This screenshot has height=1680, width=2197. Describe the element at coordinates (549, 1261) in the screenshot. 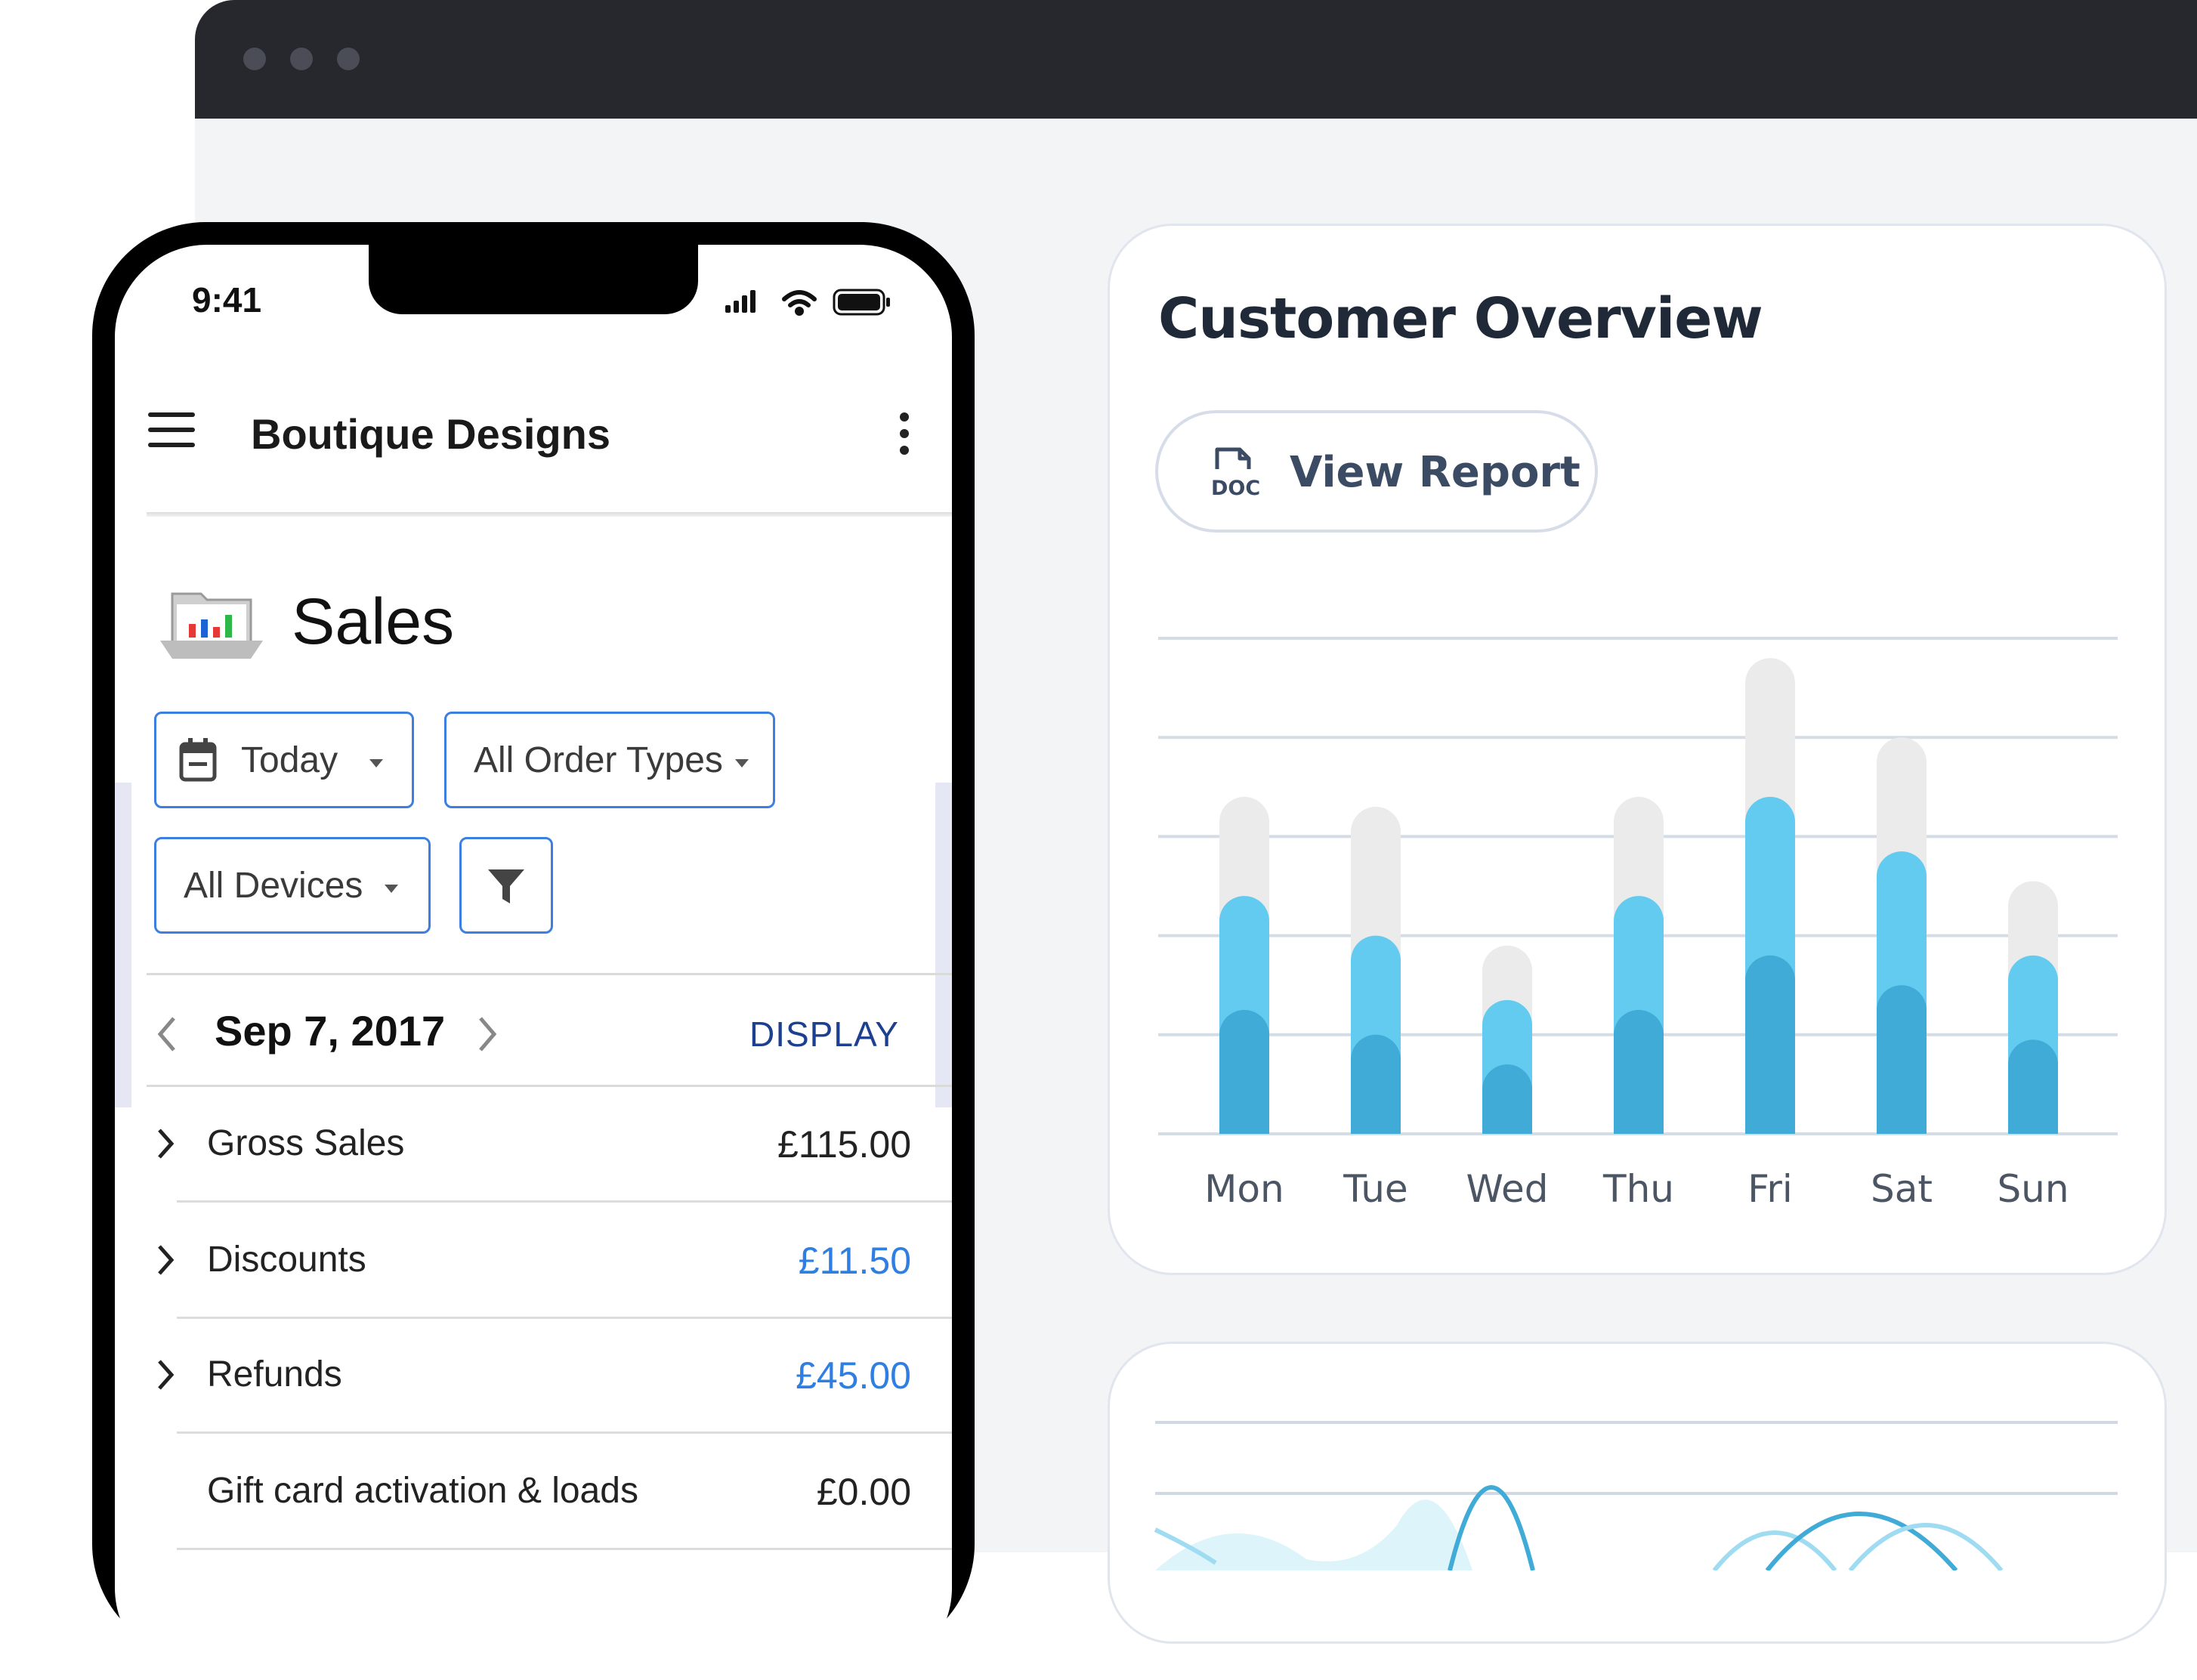

I see `sales-row-discounts: Discounts £11.50` at that location.